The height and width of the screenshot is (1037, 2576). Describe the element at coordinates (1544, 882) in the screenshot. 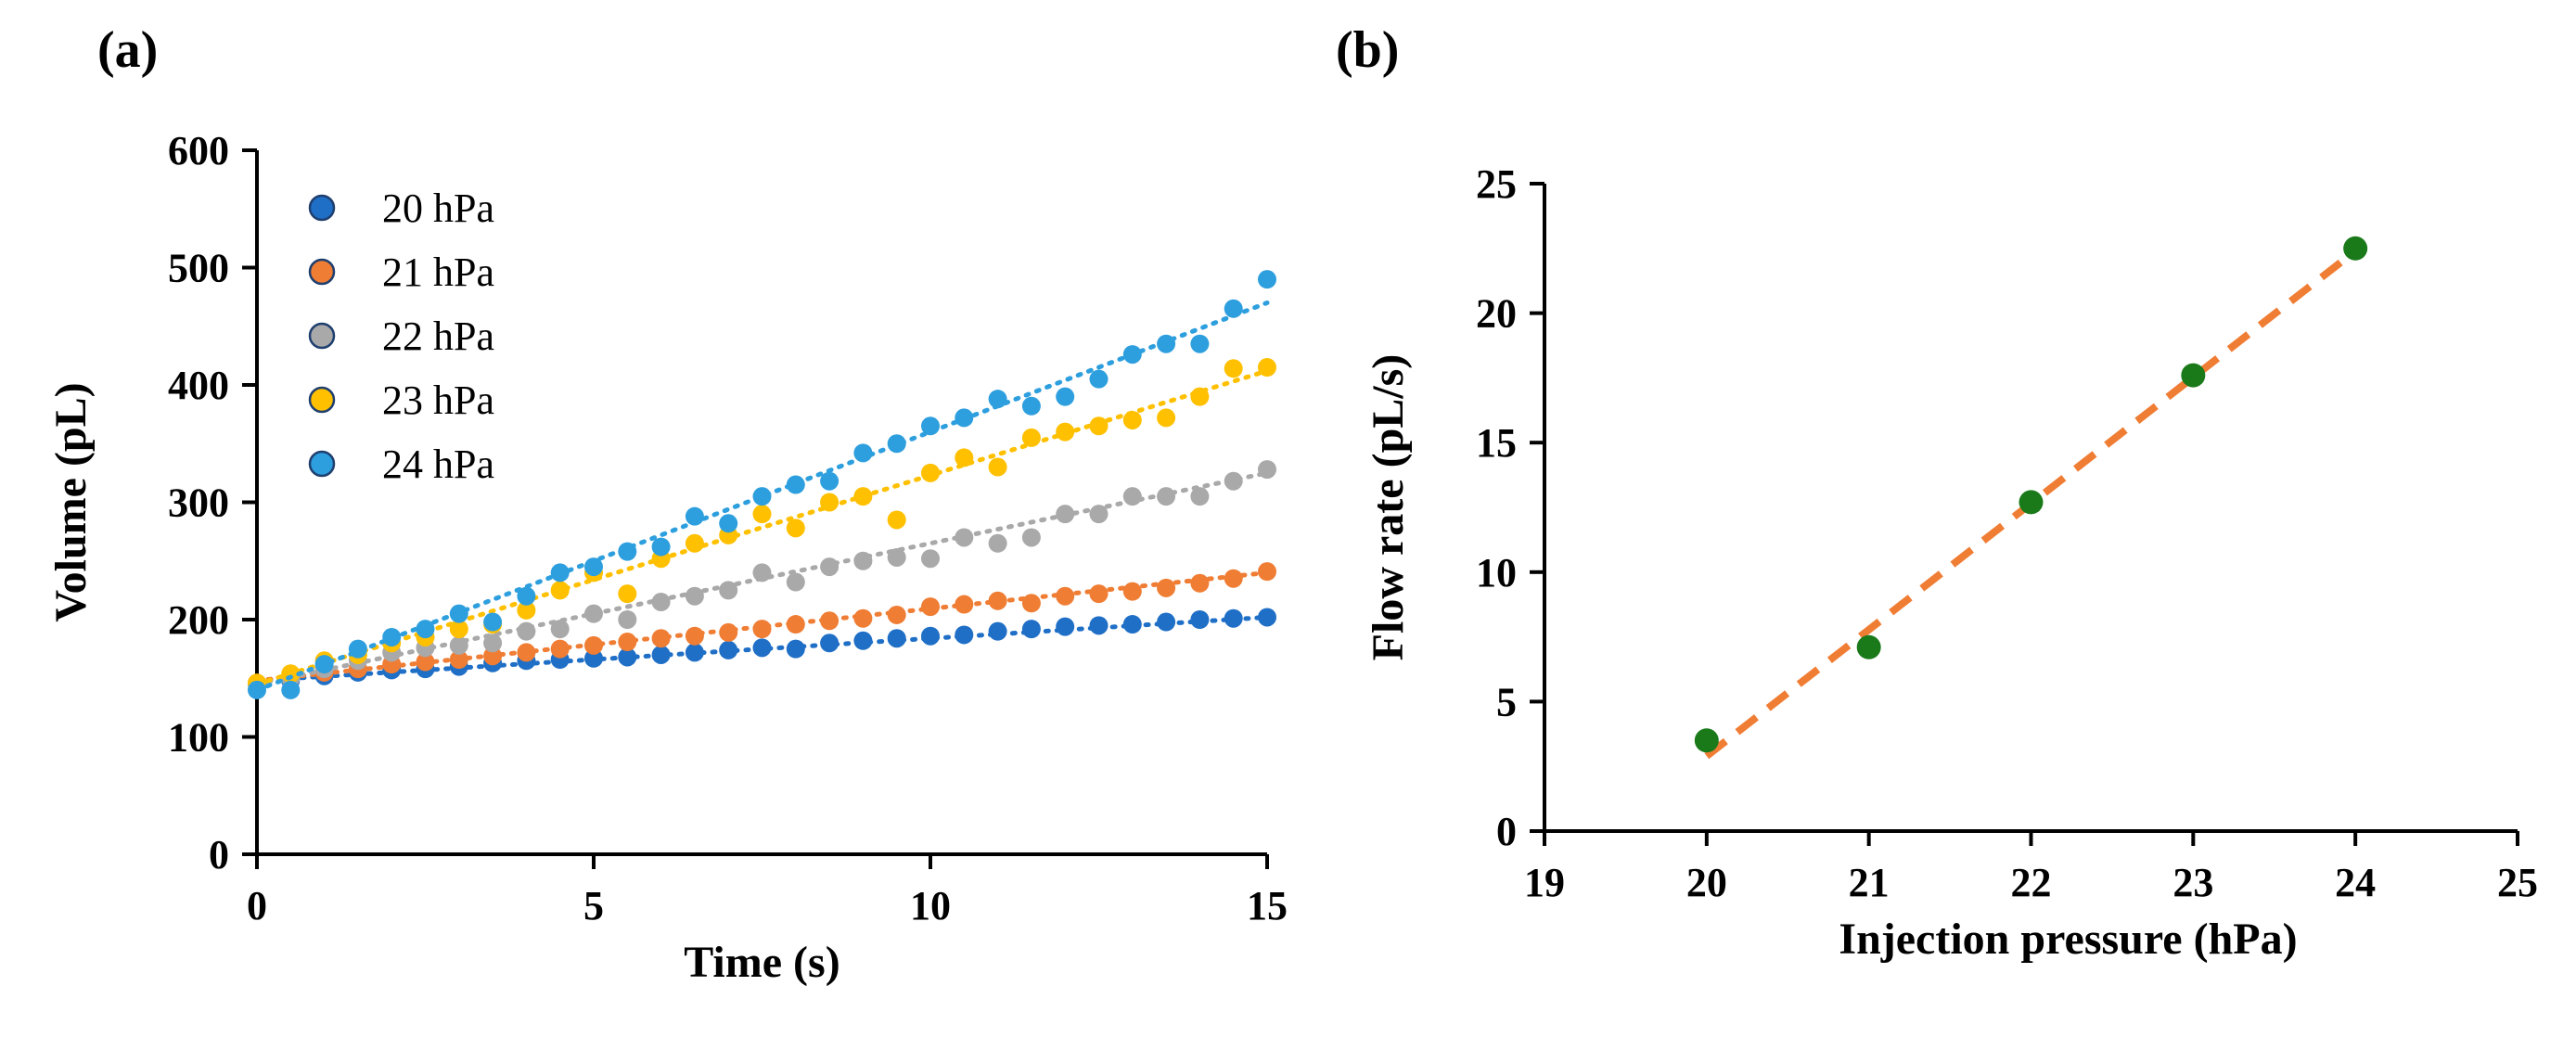

I see `x-tick-label: 19` at that location.